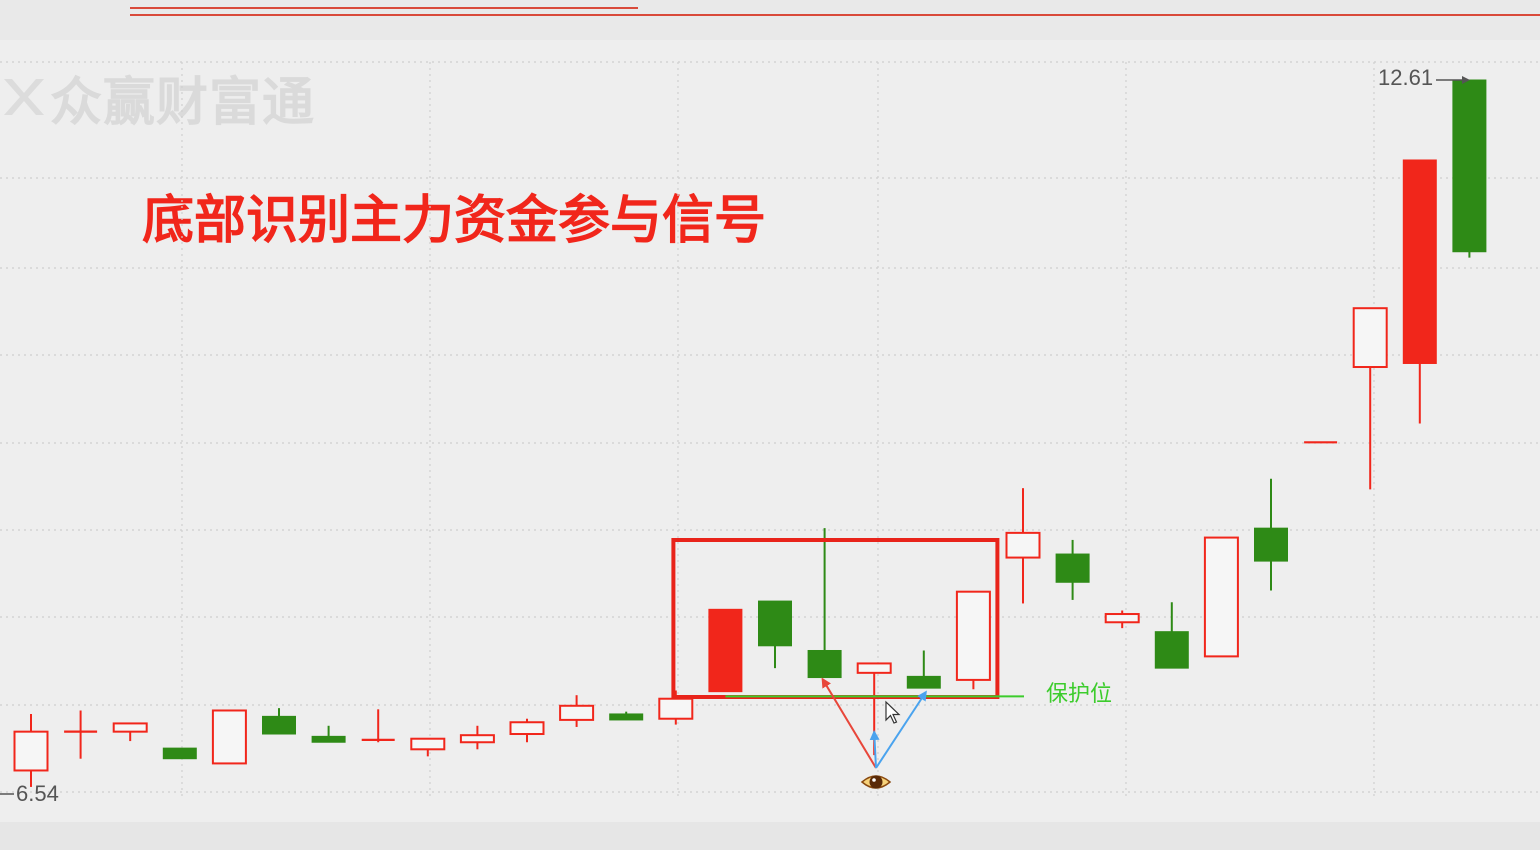  What do you see at coordinates (849, 723) in the screenshot?
I see `signal-arrow-red` at bounding box center [849, 723].